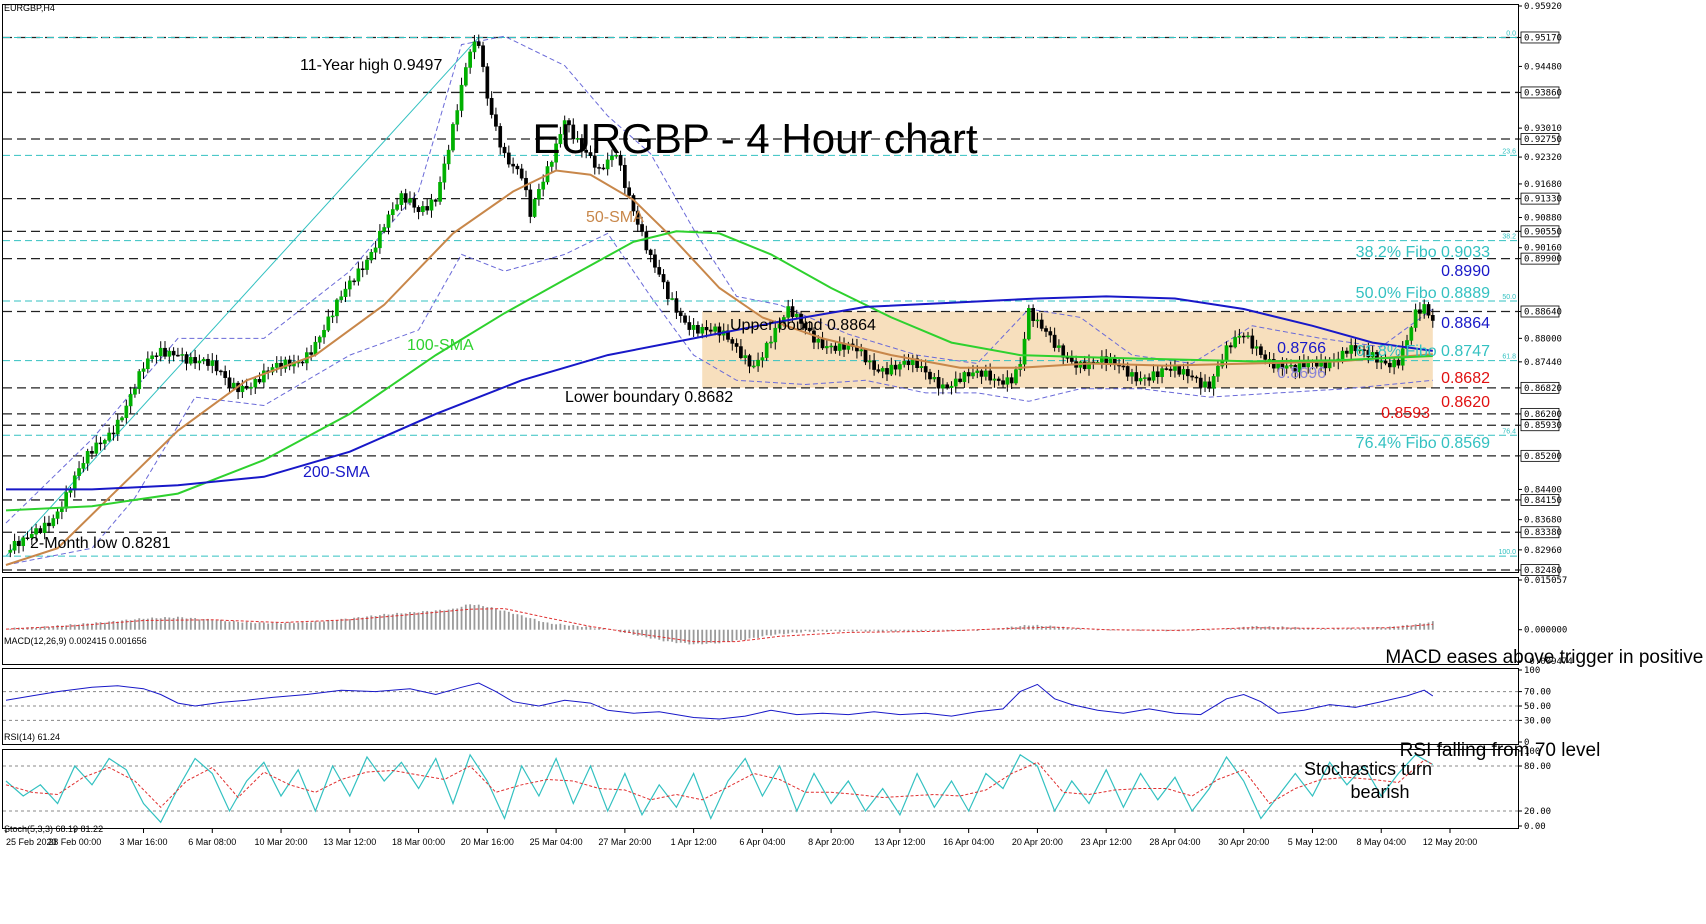  What do you see at coordinates (1537, 812) in the screenshot?
I see `stochastic-axis-label: 20.00` at bounding box center [1537, 812].